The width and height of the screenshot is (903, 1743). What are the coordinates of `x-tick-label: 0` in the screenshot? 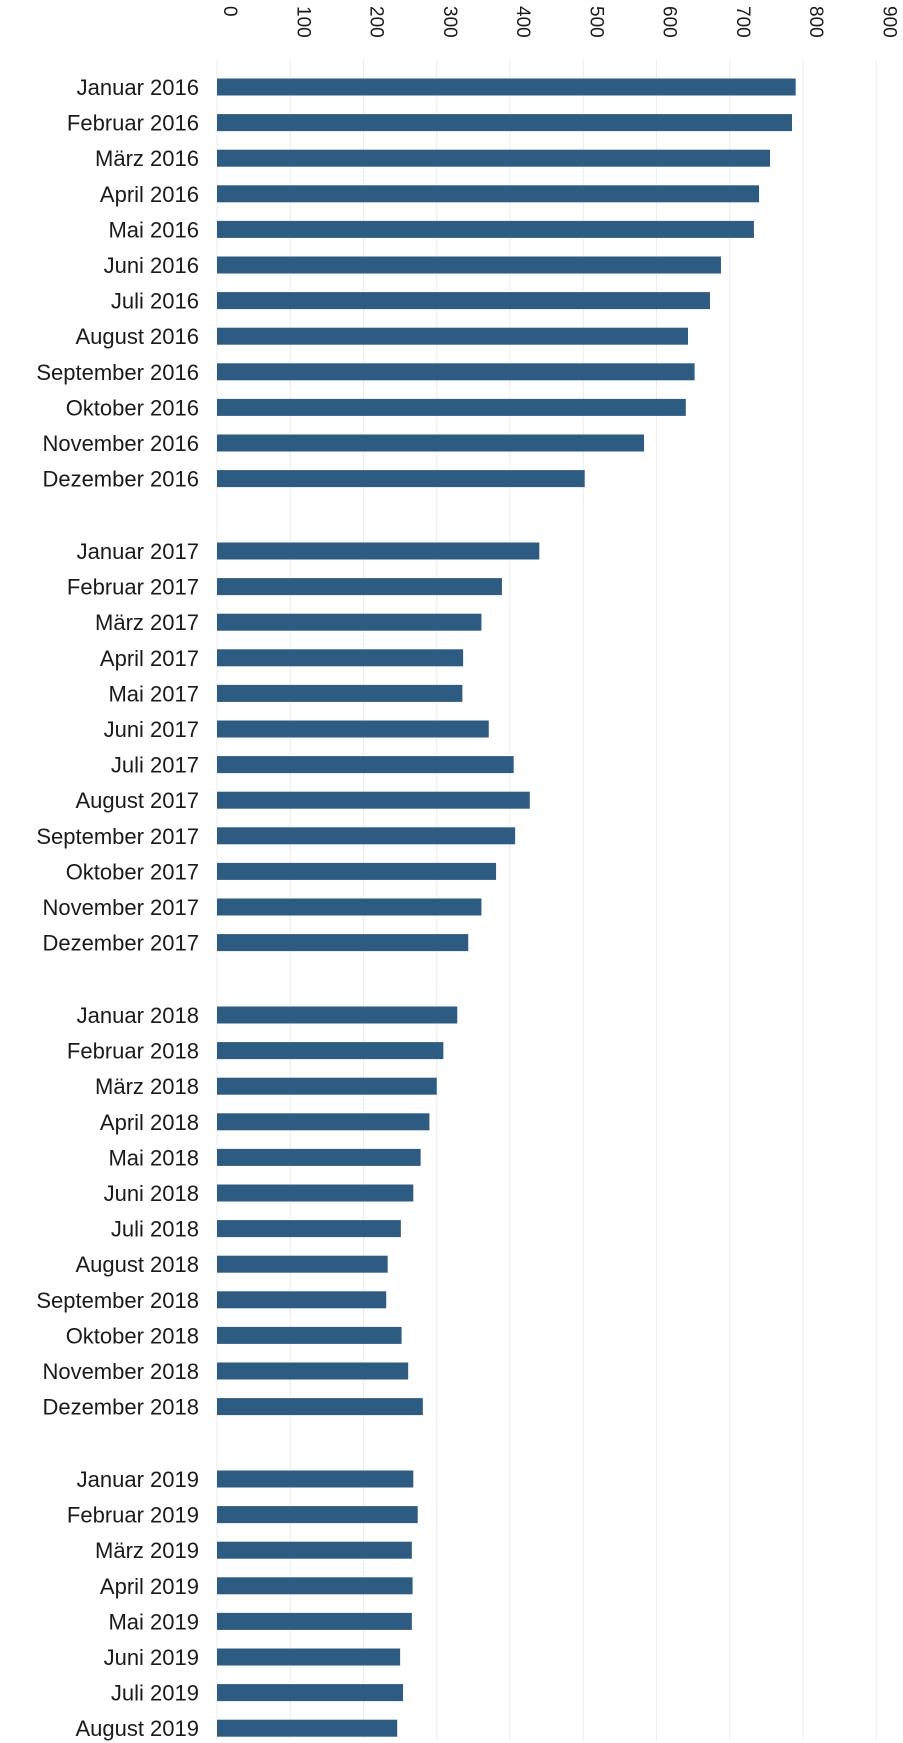 It's located at (229, 11).